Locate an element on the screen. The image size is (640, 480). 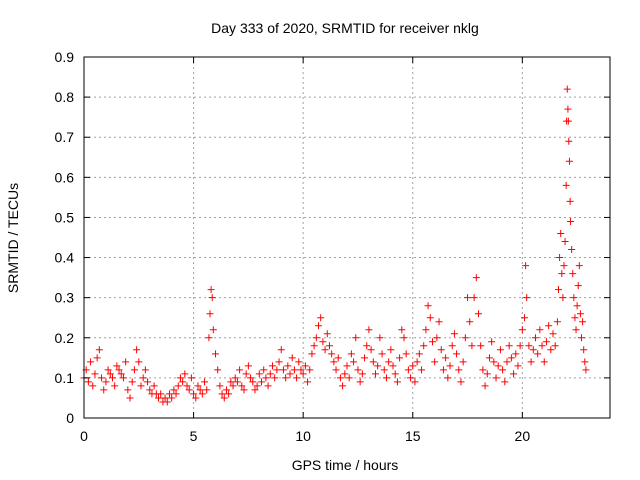
x-tick-label: 15 is located at coordinates (413, 436).